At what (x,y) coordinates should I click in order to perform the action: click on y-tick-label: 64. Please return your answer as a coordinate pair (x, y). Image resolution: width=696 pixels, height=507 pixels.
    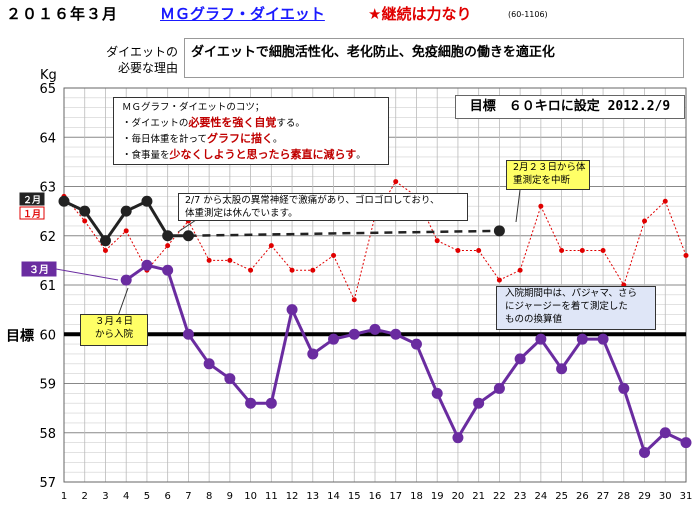
    Looking at the image, I should click on (47, 138).